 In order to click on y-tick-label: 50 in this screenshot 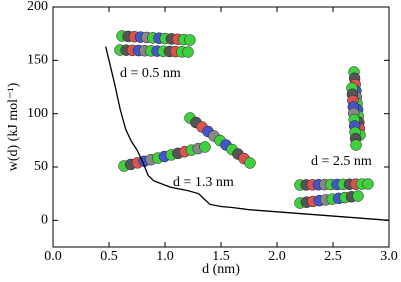, I will do `click(41, 166)`.